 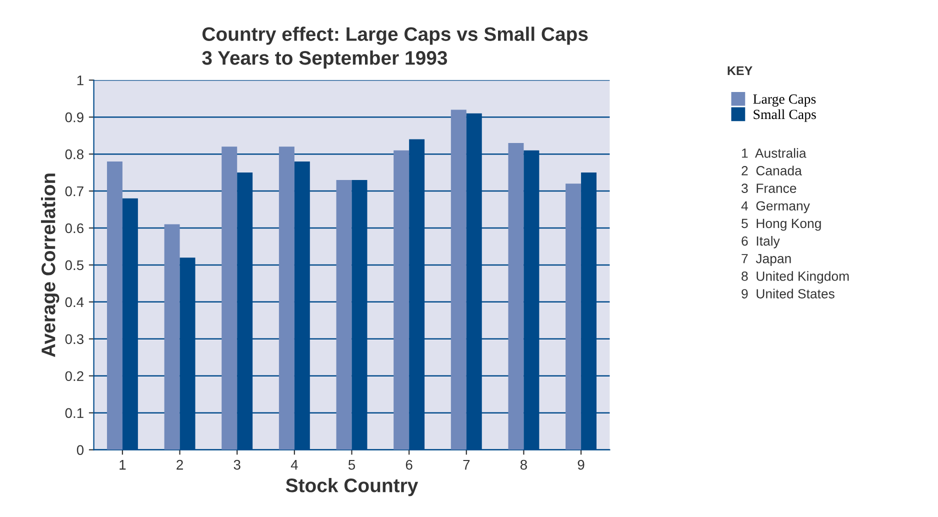 What do you see at coordinates (123, 465) in the screenshot?
I see `x-tick-label: 1` at bounding box center [123, 465].